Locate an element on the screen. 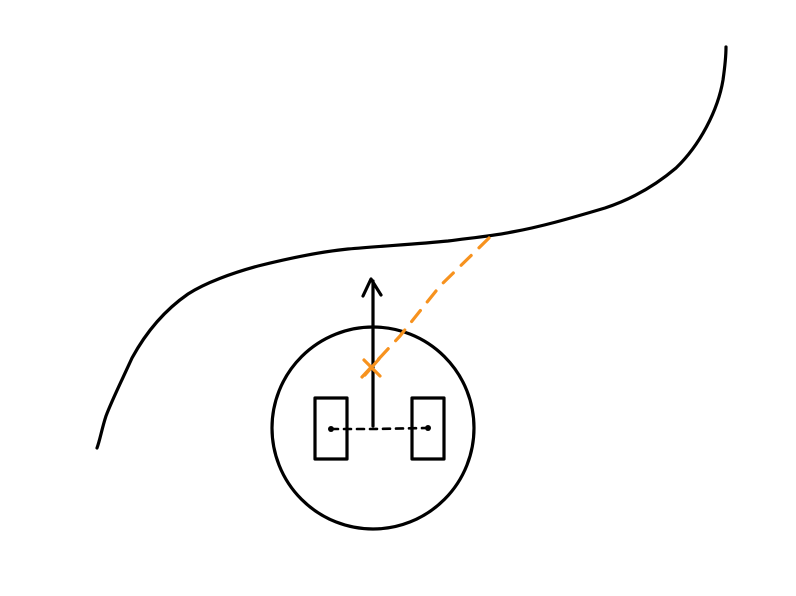 The image size is (796, 596). lookahead-point-marker is located at coordinates (372, 367).